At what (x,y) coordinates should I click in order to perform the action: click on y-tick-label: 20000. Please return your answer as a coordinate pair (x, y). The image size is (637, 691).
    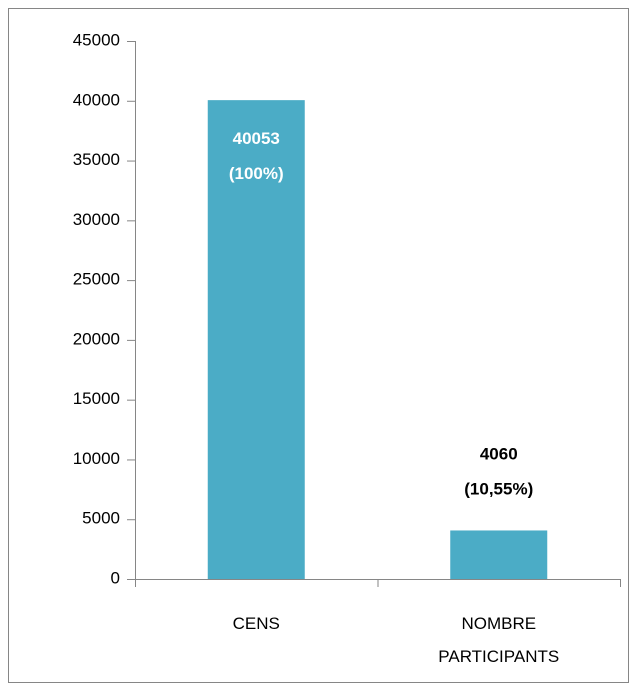
    Looking at the image, I should click on (96, 338).